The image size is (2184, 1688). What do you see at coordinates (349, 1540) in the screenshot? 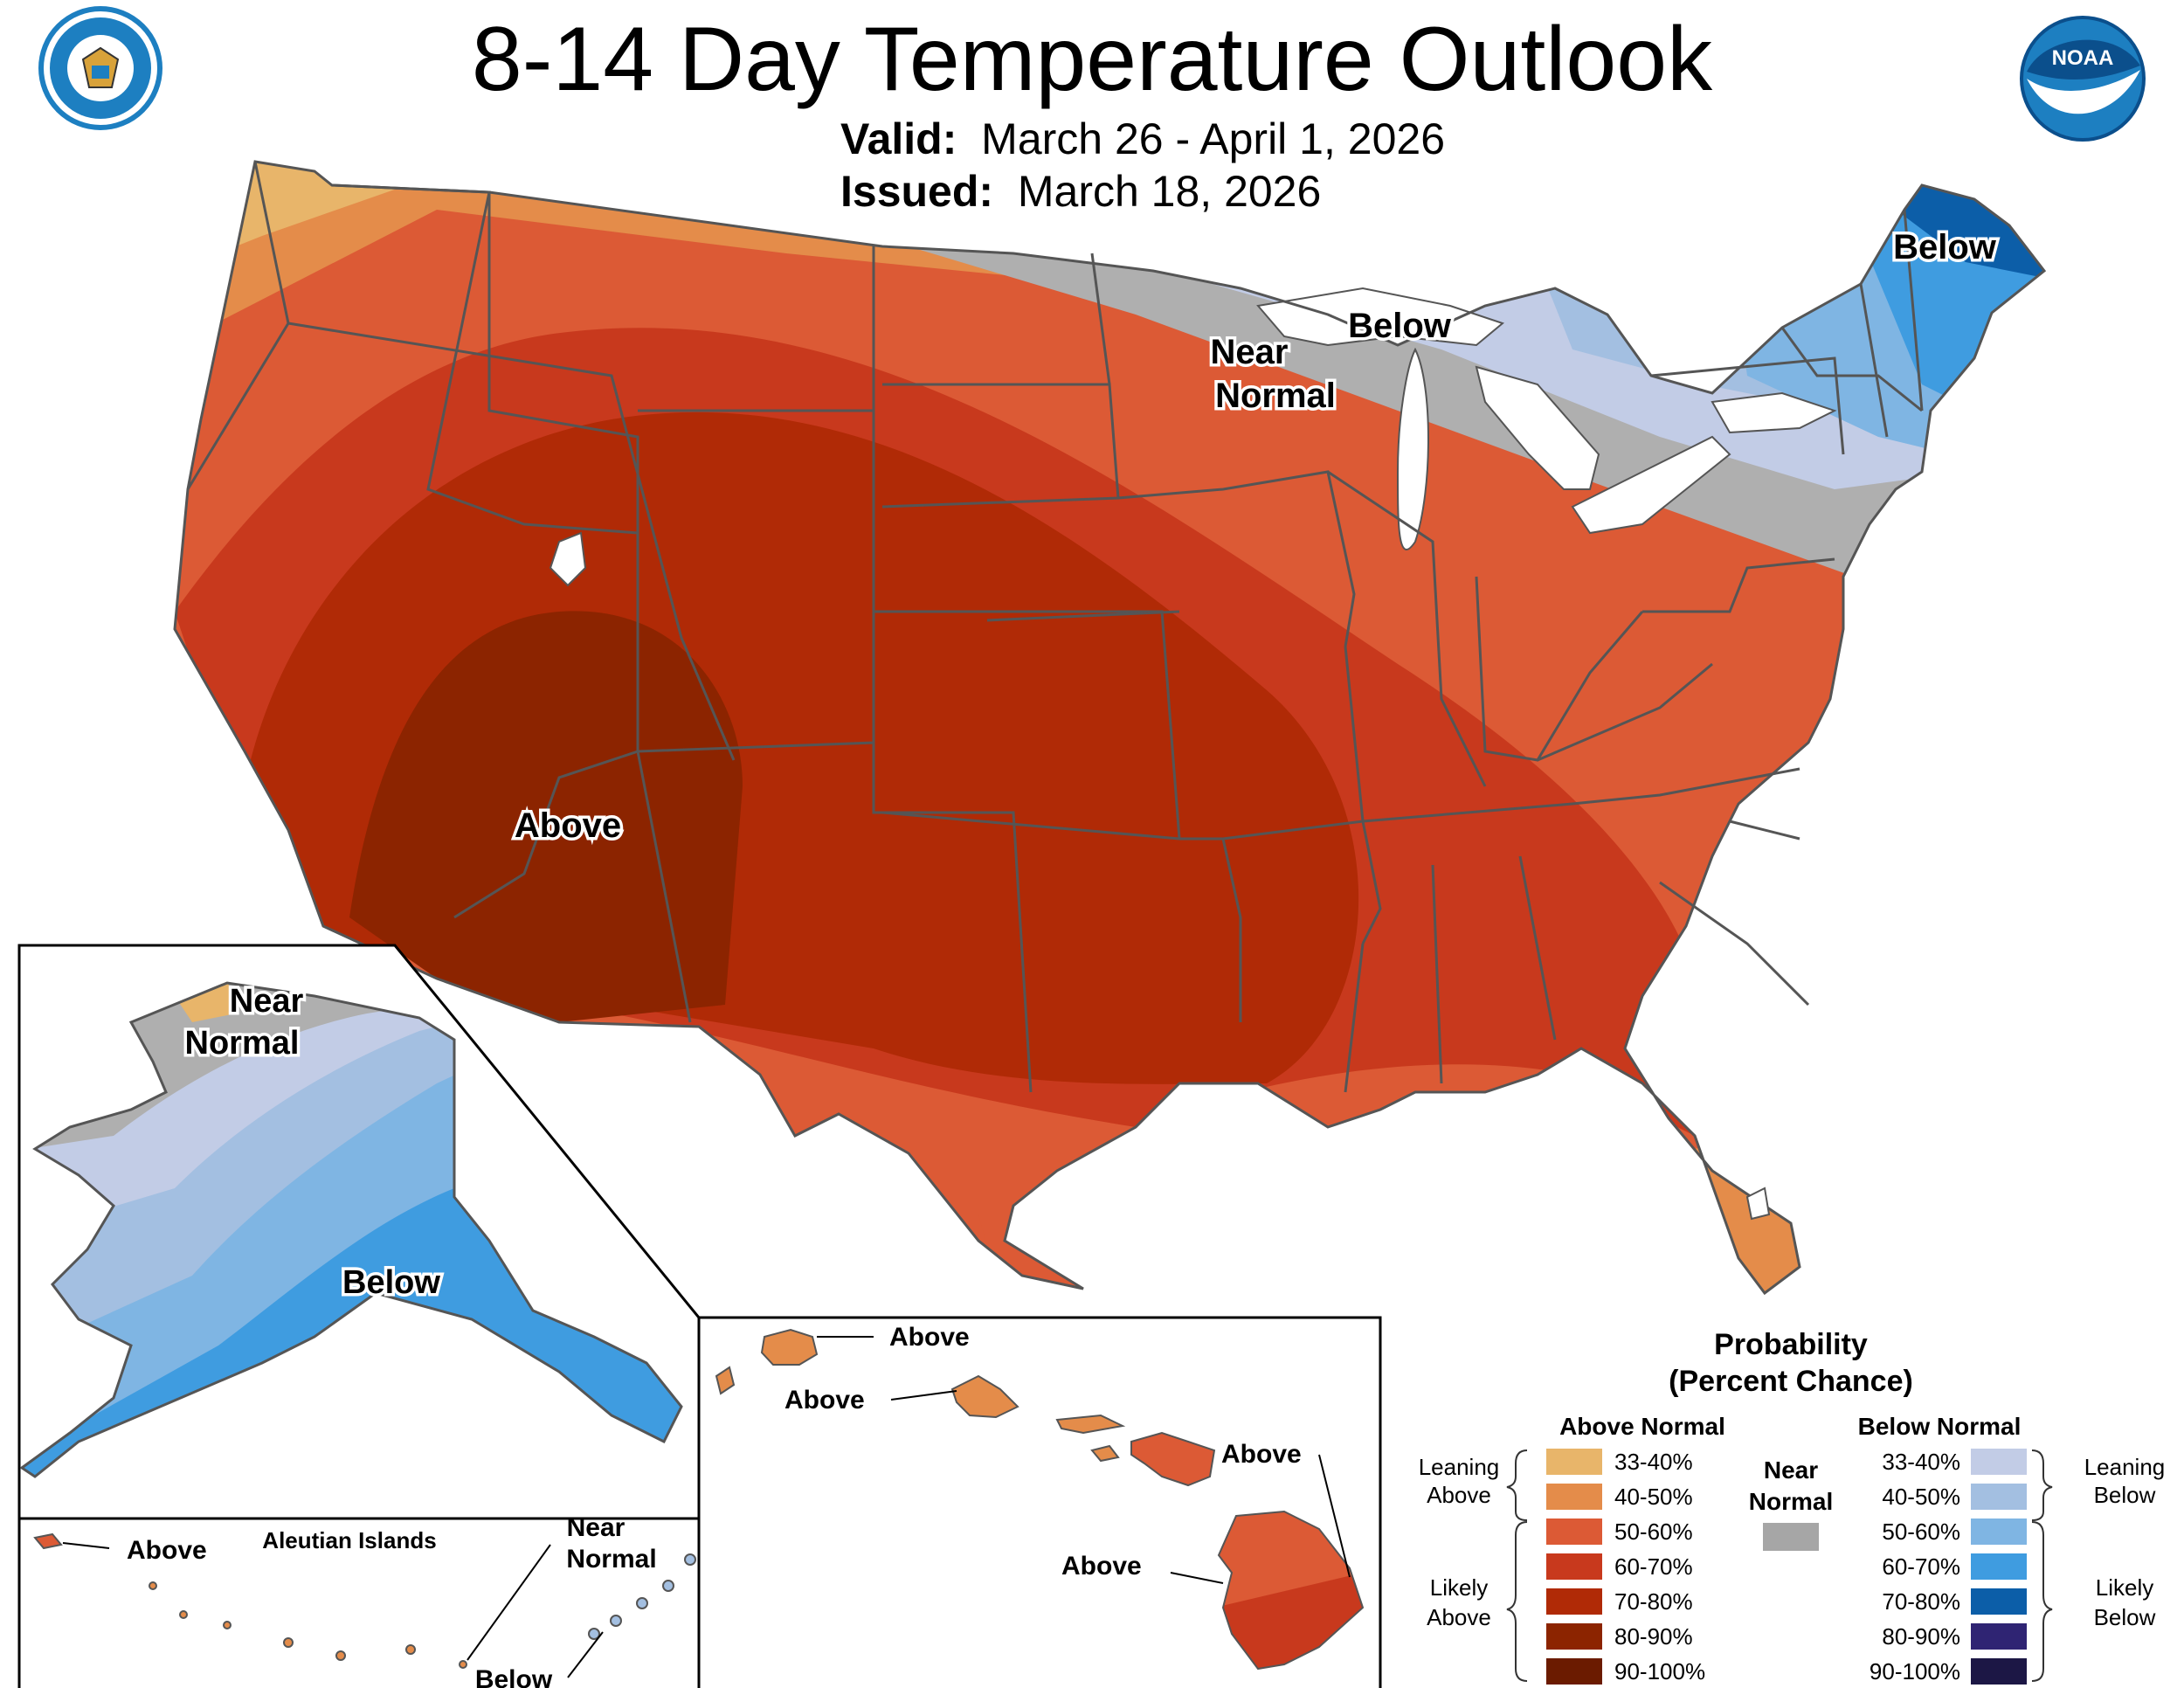
I see `aleutian-title: Aleutian Islands` at bounding box center [349, 1540].